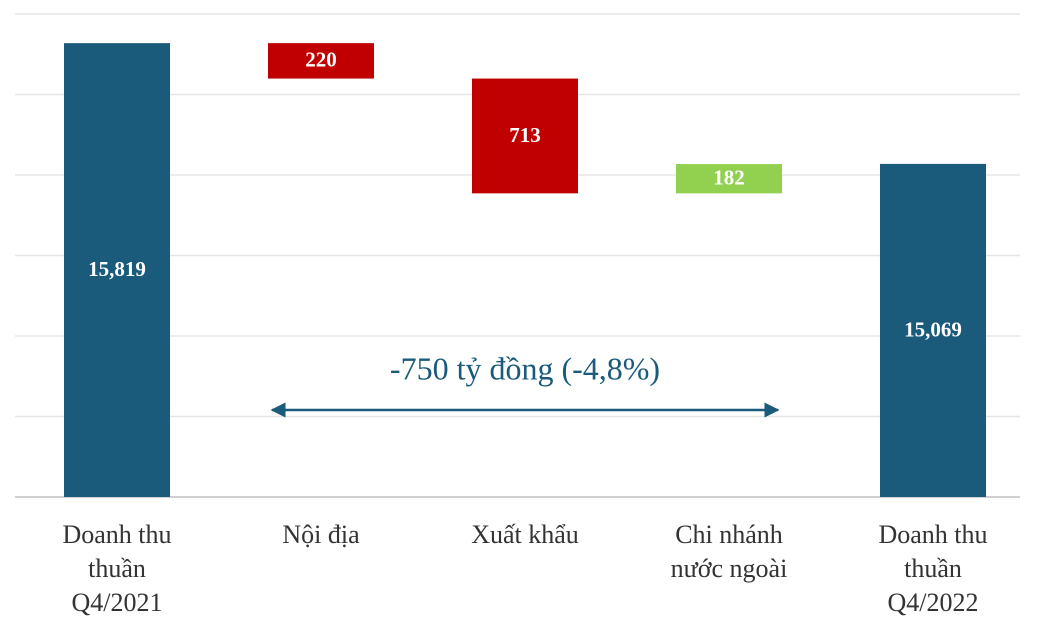  I want to click on value-label: 182, so click(729, 178).